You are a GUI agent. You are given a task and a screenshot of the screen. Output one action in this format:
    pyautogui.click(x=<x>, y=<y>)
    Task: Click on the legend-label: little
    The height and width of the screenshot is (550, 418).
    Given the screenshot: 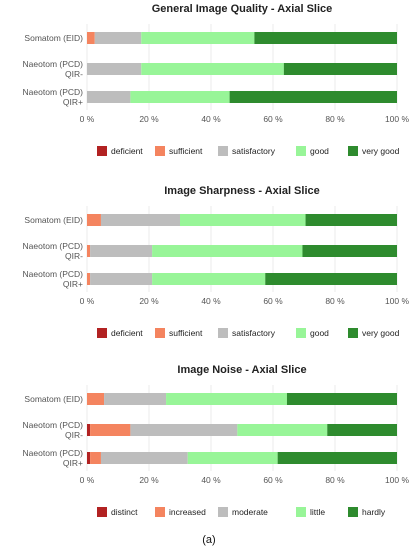 What is the action you would take?
    pyautogui.click(x=317, y=512)
    